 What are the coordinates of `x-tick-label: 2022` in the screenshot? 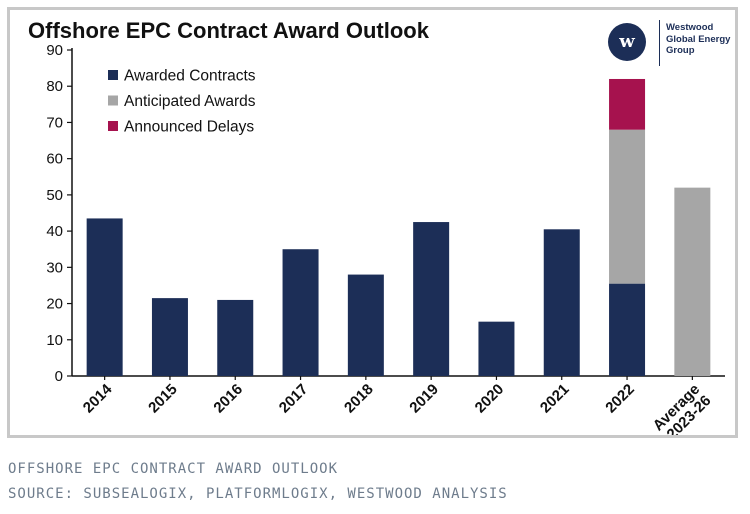 It's located at (620, 399).